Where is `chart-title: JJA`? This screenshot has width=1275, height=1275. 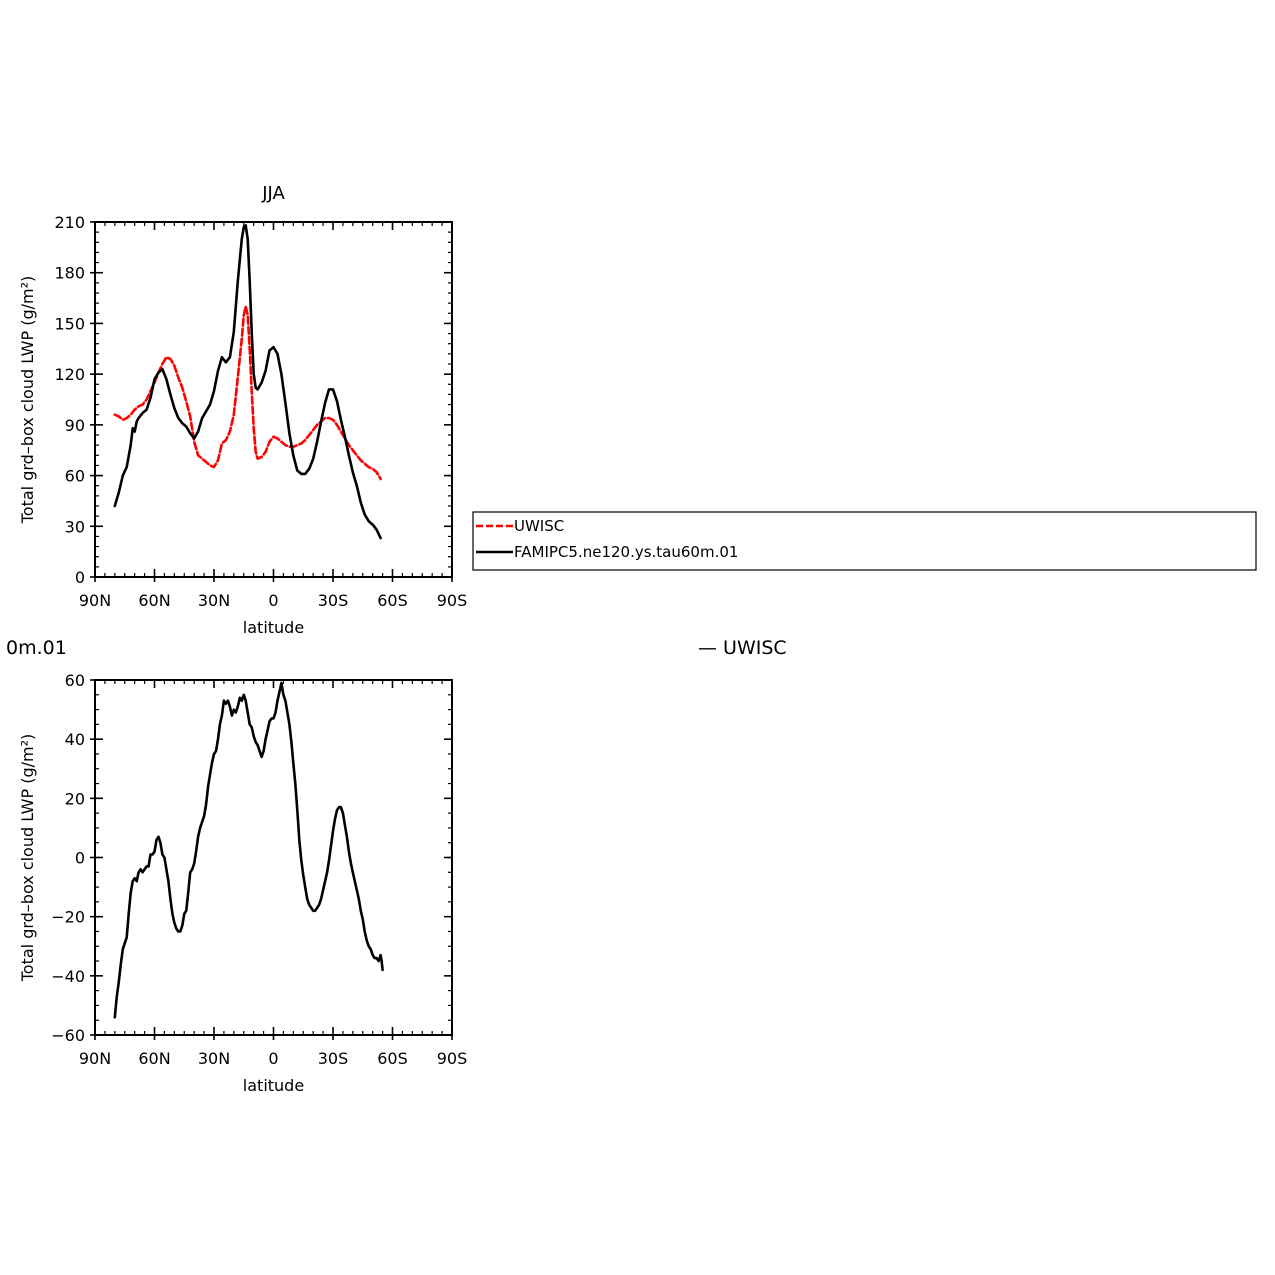
chart-title: JJA is located at coordinates (273, 193).